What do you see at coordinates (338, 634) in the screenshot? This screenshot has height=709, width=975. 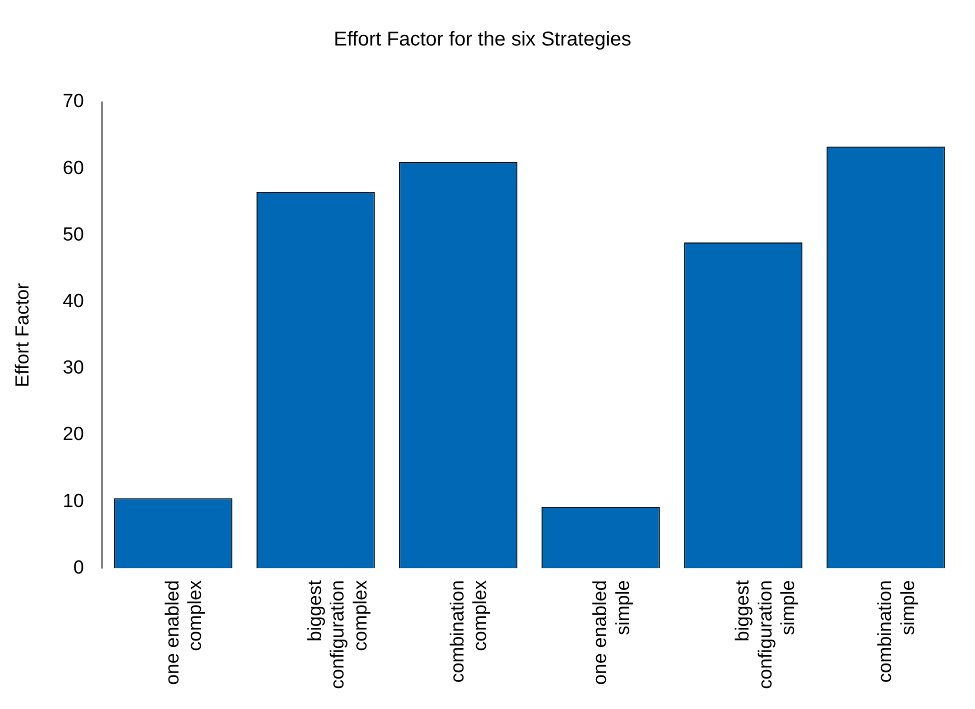 I see `x-tick-label: biggest configuration complex` at bounding box center [338, 634].